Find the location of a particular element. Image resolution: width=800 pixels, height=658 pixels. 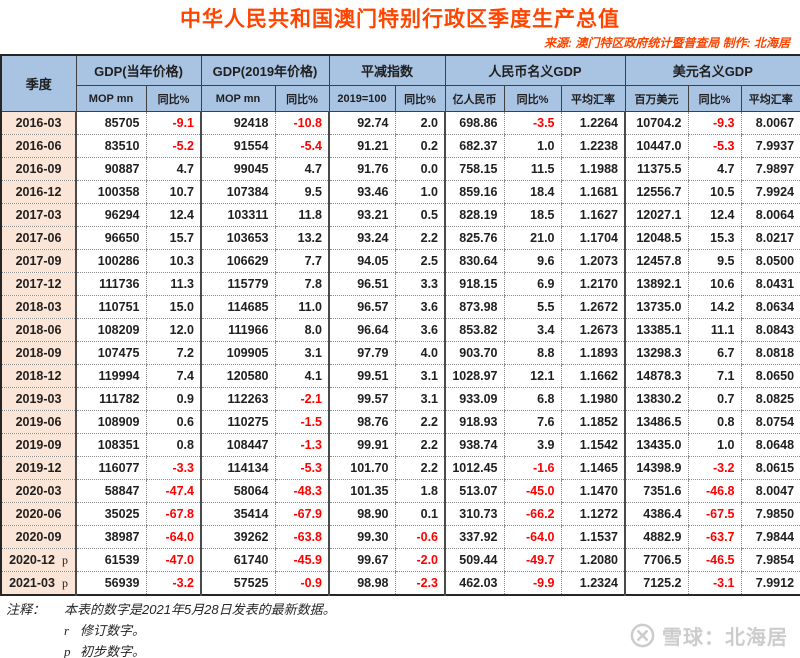

value-cell: 4.7 is located at coordinates (301, 169).